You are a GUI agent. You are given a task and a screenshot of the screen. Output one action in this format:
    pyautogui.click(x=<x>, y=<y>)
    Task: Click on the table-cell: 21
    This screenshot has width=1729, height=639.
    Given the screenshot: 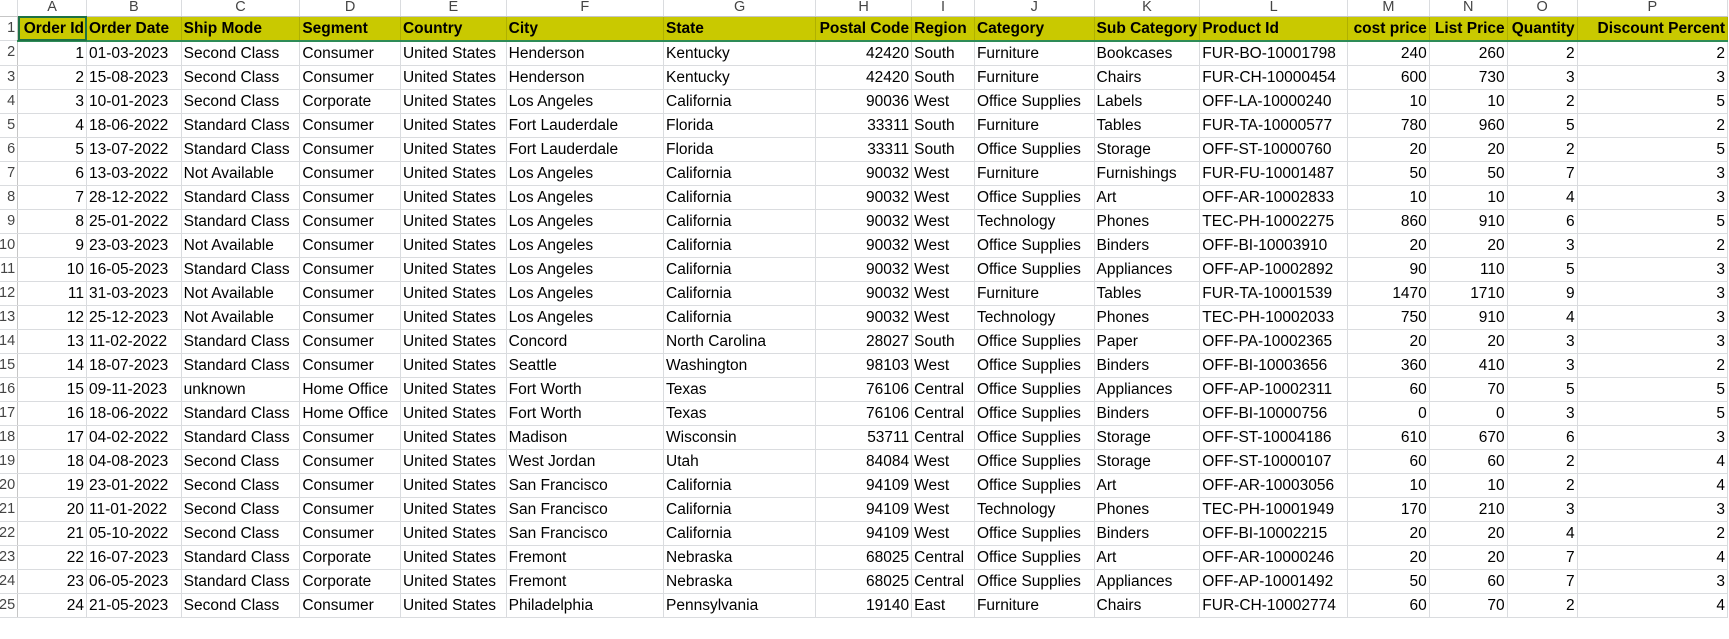 What is the action you would take?
    pyautogui.click(x=52, y=533)
    